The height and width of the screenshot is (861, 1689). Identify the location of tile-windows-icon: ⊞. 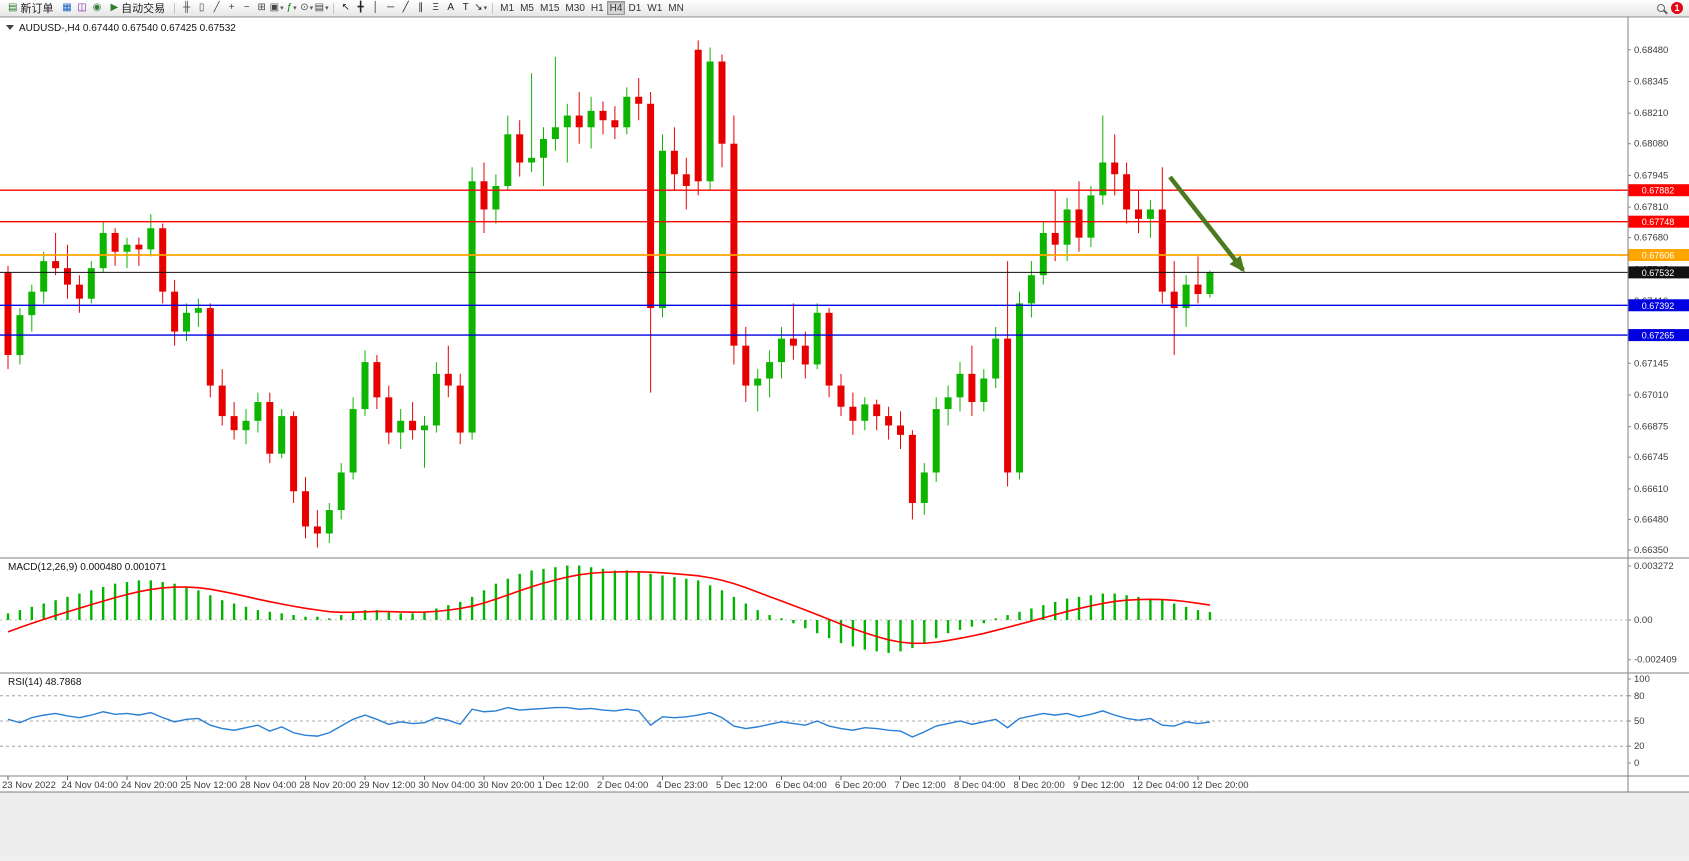
(261, 7).